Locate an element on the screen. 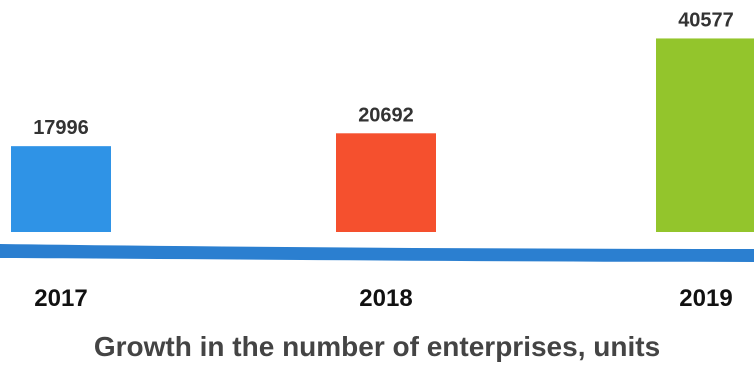 The image size is (754, 370). value-label-2019: 40577 is located at coordinates (706, 20).